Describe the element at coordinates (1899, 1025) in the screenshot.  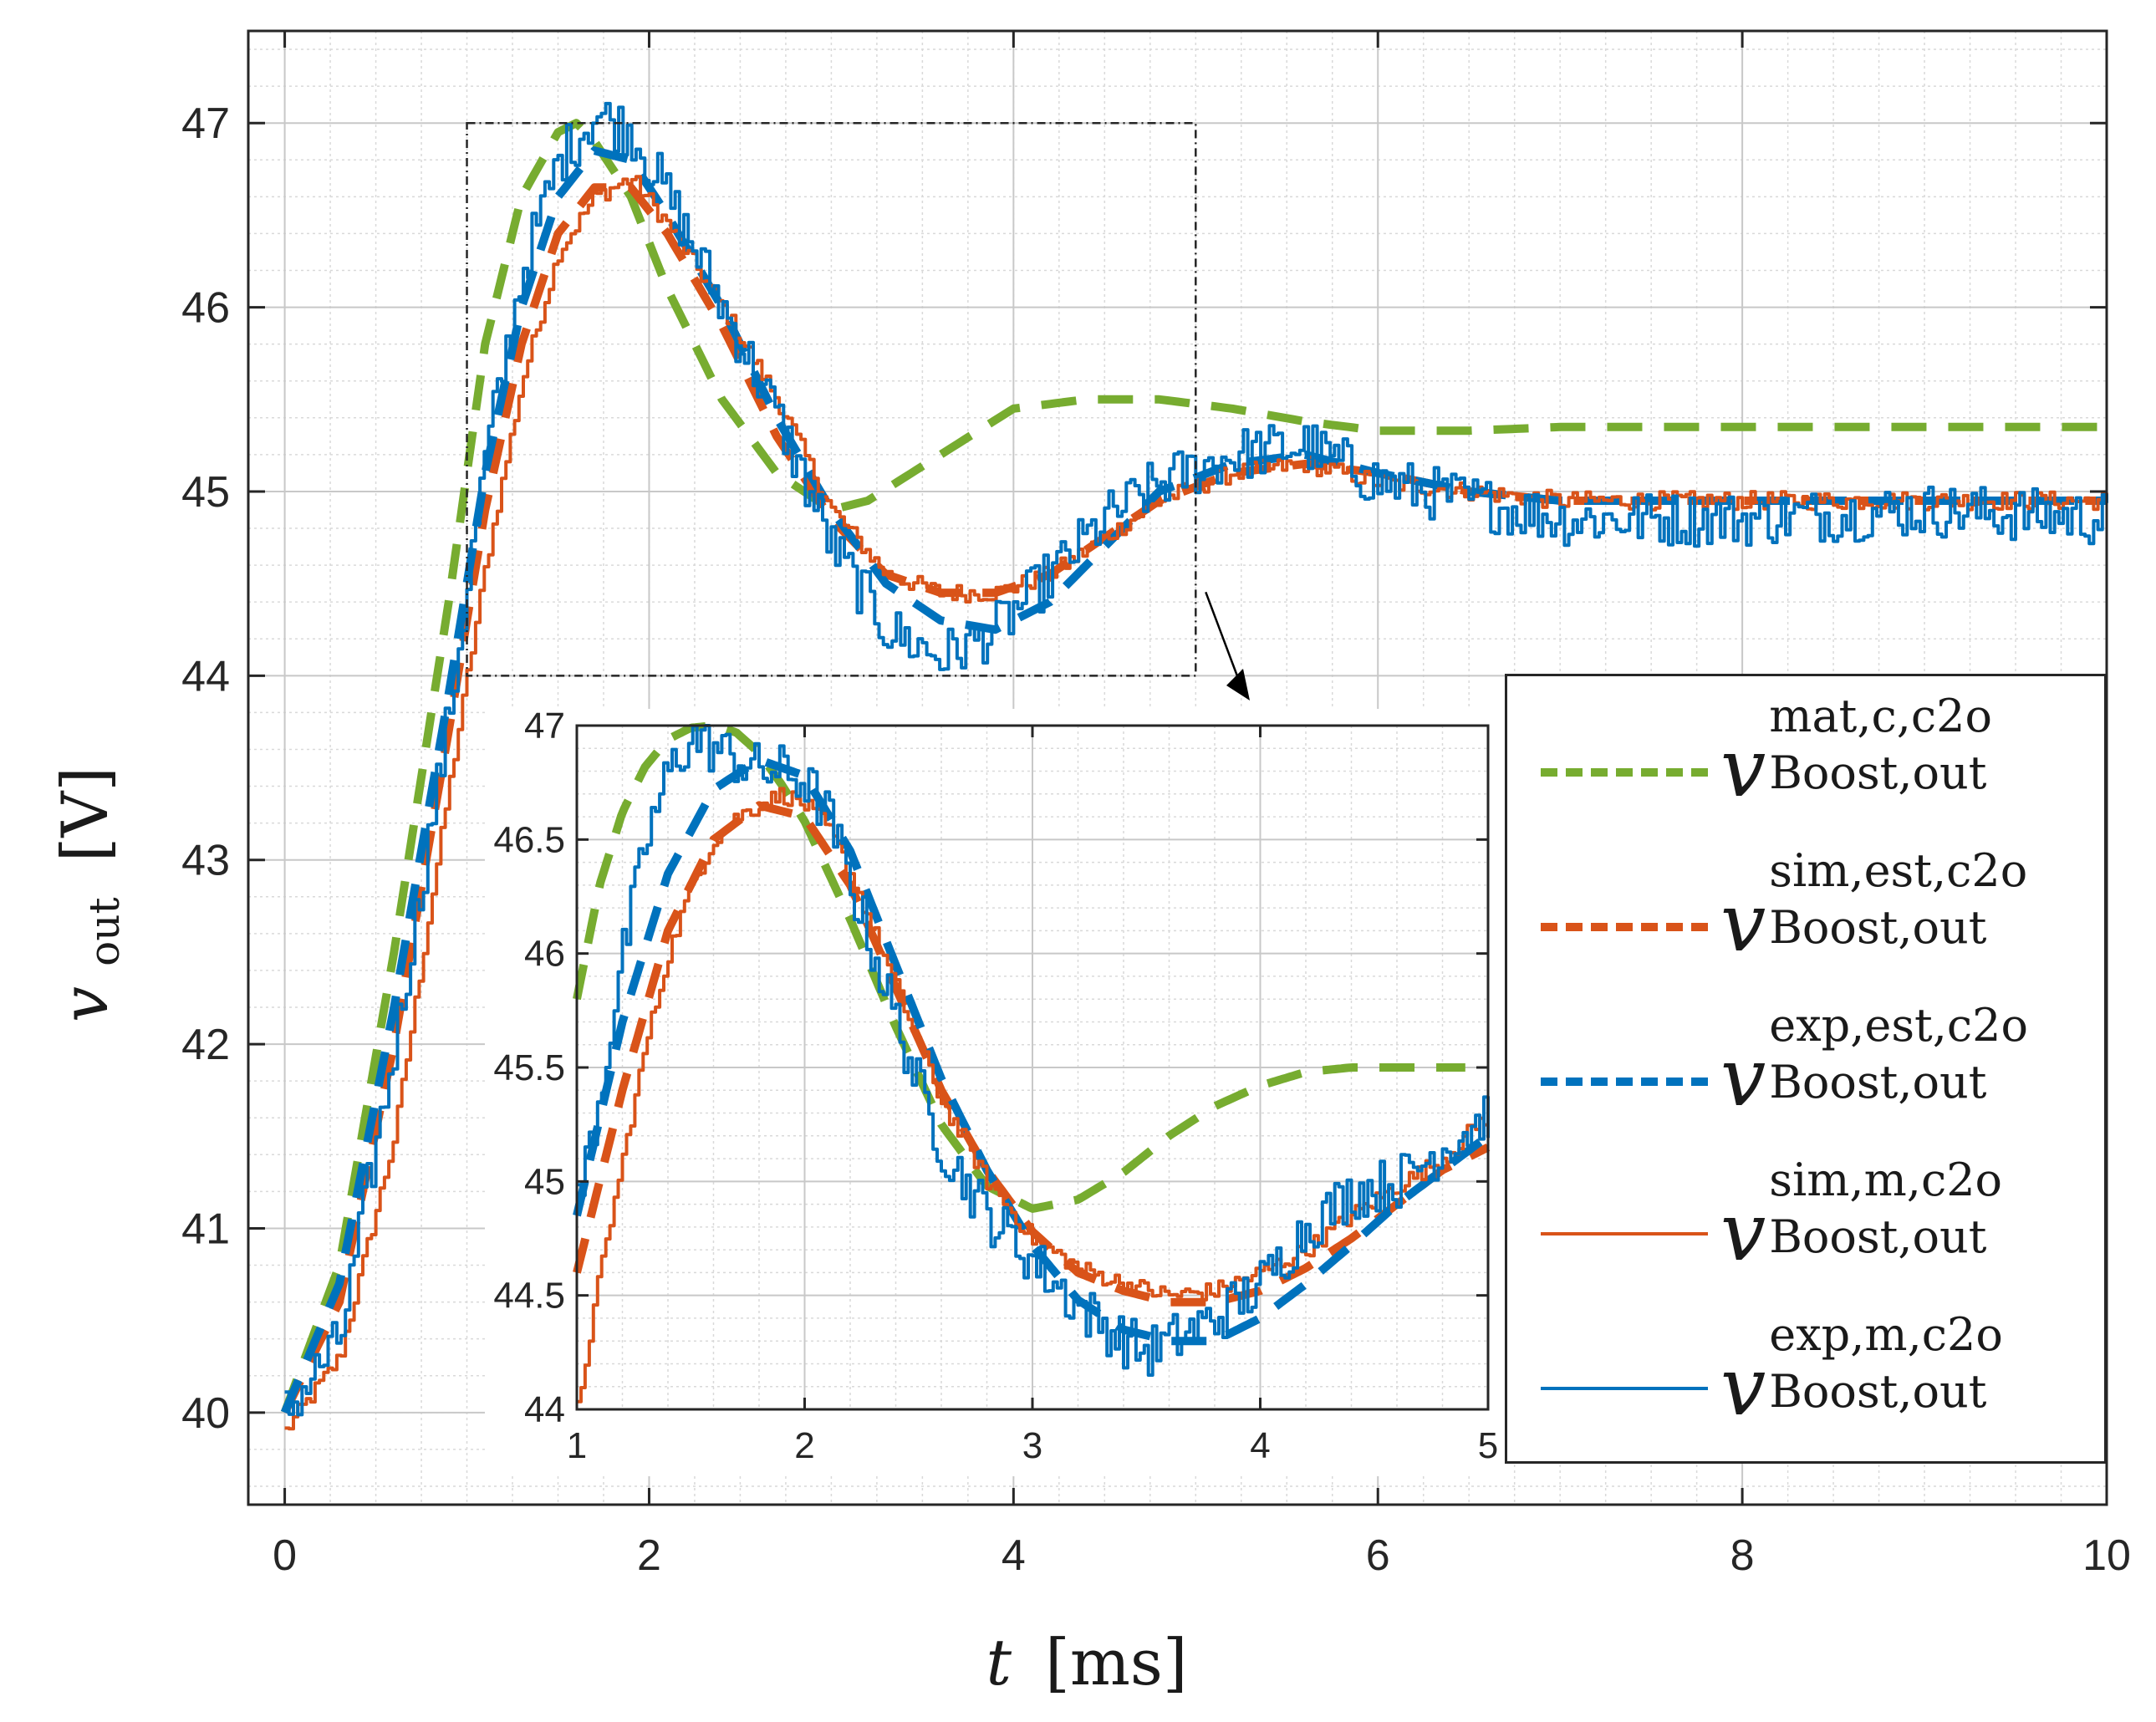
I see `legend-sup: exp,est,c2o` at that location.